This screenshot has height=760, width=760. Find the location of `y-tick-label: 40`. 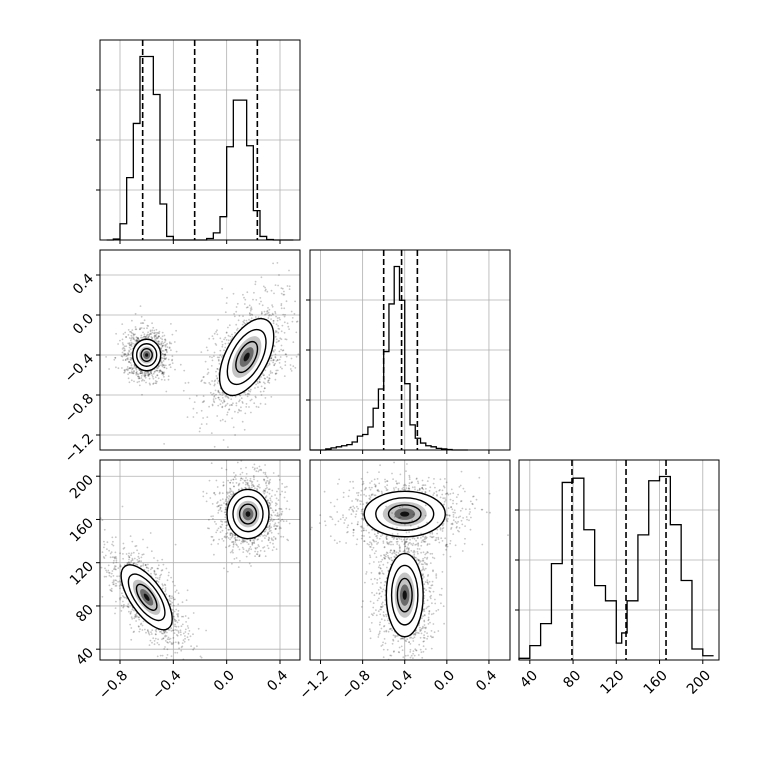

y-tick-label: 40 is located at coordinates (85, 657).